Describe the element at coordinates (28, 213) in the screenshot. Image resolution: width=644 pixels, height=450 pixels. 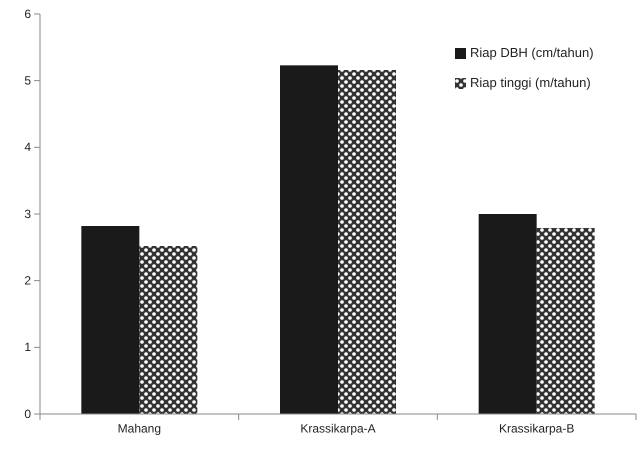
I see `y-tick-label: 3` at that location.